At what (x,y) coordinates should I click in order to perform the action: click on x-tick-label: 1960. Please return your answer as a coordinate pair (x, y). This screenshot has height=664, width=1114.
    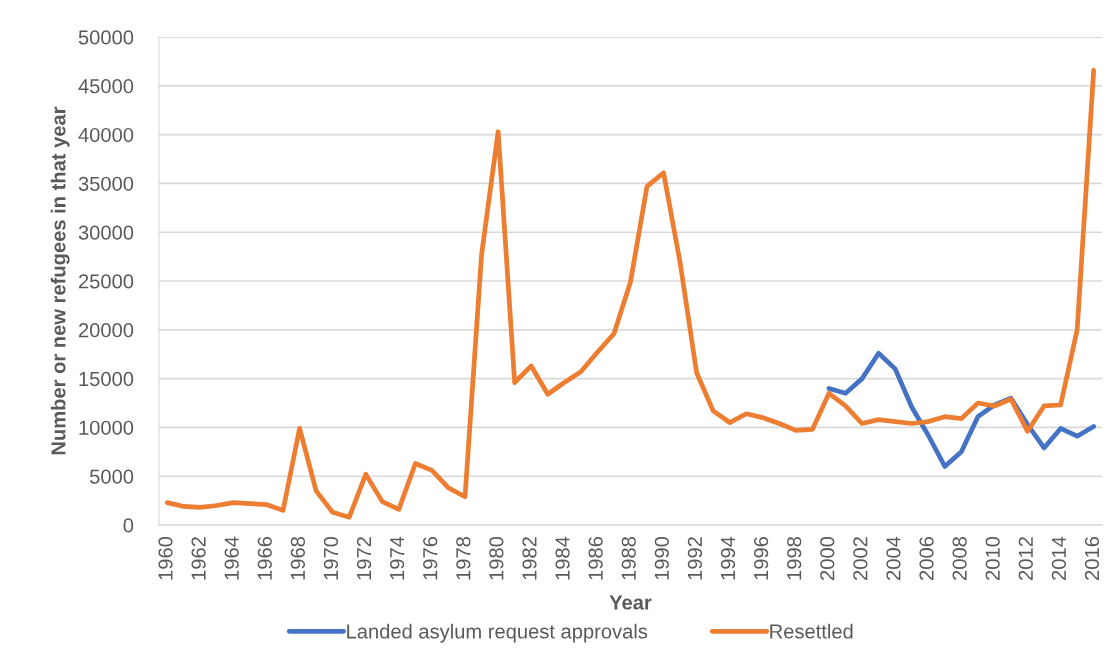
    Looking at the image, I should click on (165, 558).